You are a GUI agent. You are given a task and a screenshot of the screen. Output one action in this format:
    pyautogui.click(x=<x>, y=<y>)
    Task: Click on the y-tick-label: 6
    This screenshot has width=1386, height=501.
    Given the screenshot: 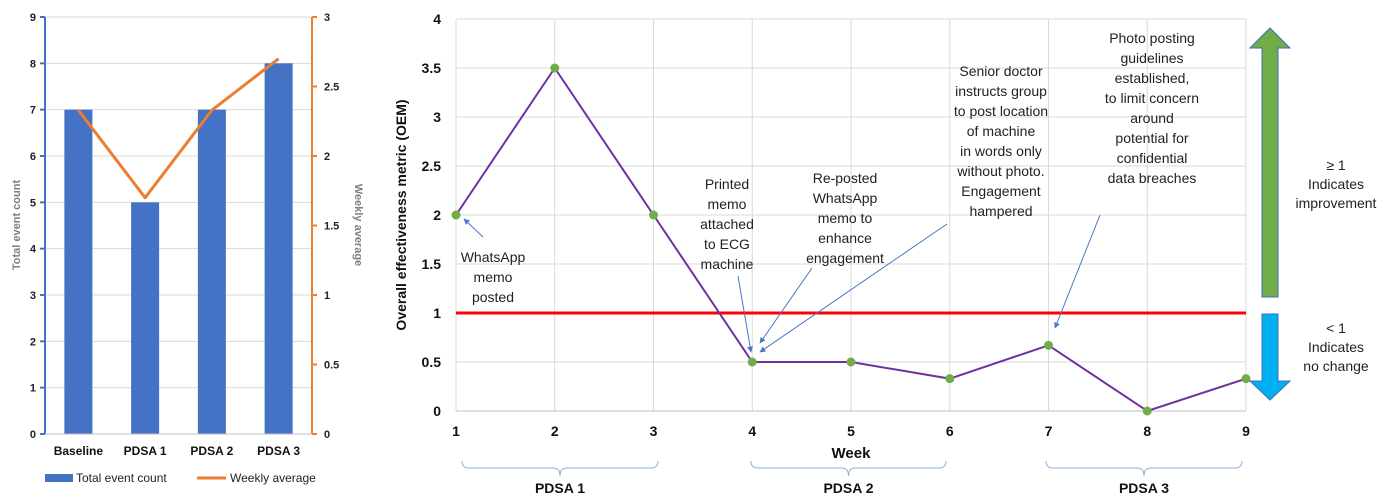 What is the action you would take?
    pyautogui.click(x=33, y=157)
    